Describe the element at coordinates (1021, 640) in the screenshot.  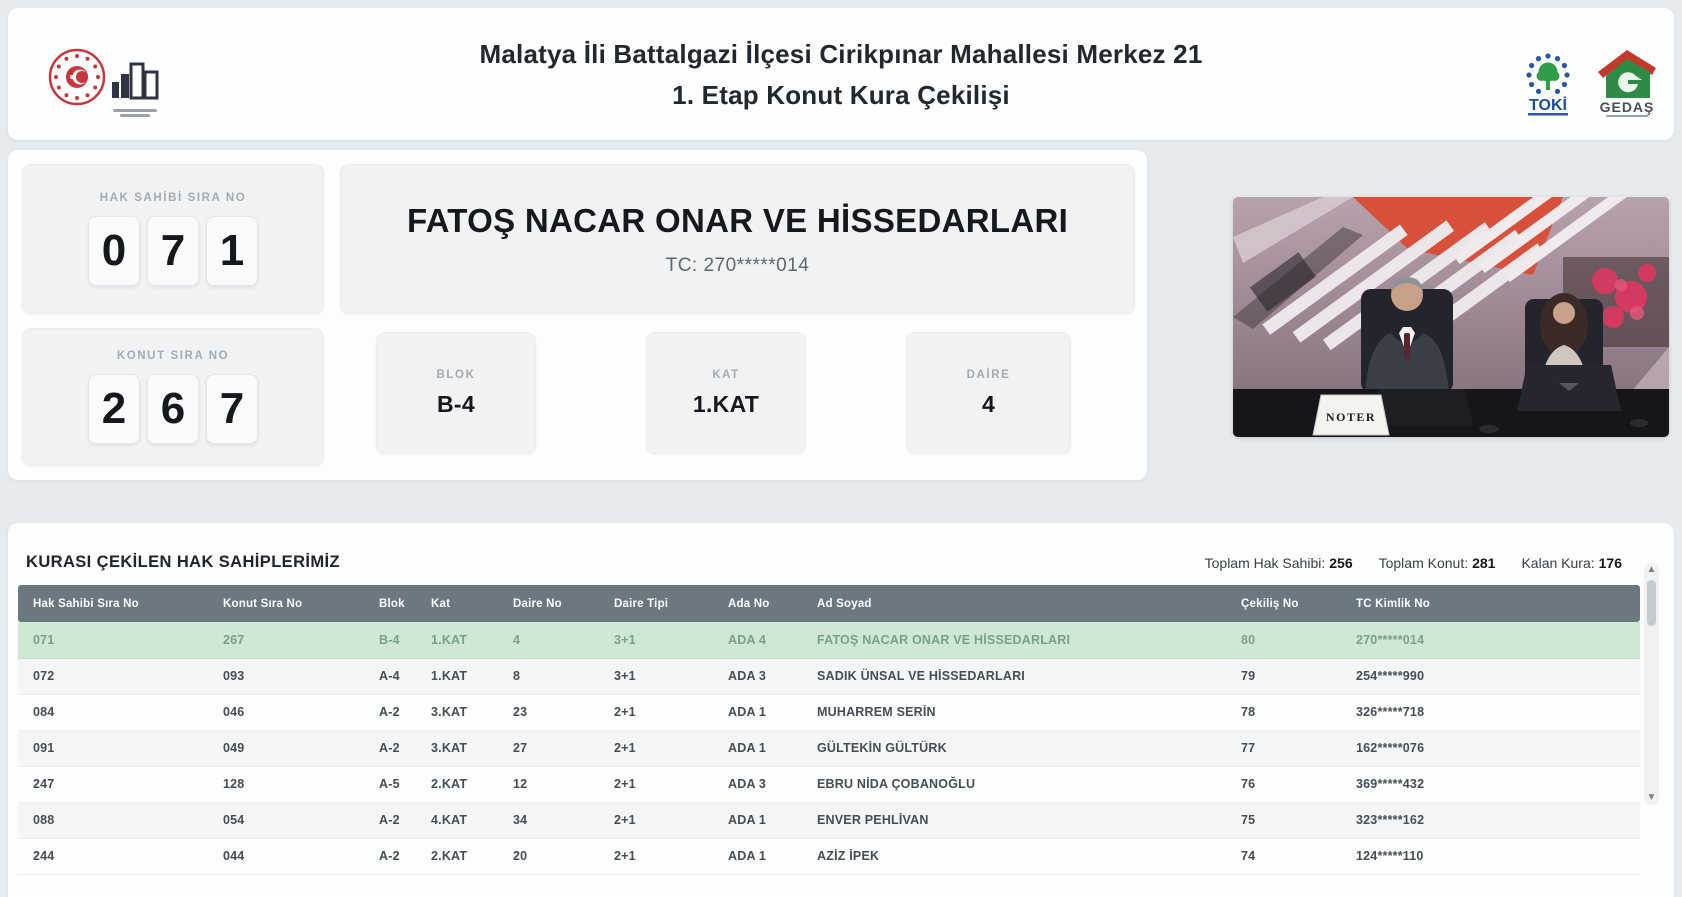
I see `table-cell: FATOŞ NACAR ONAR VE HİSSEDARLARI` at that location.